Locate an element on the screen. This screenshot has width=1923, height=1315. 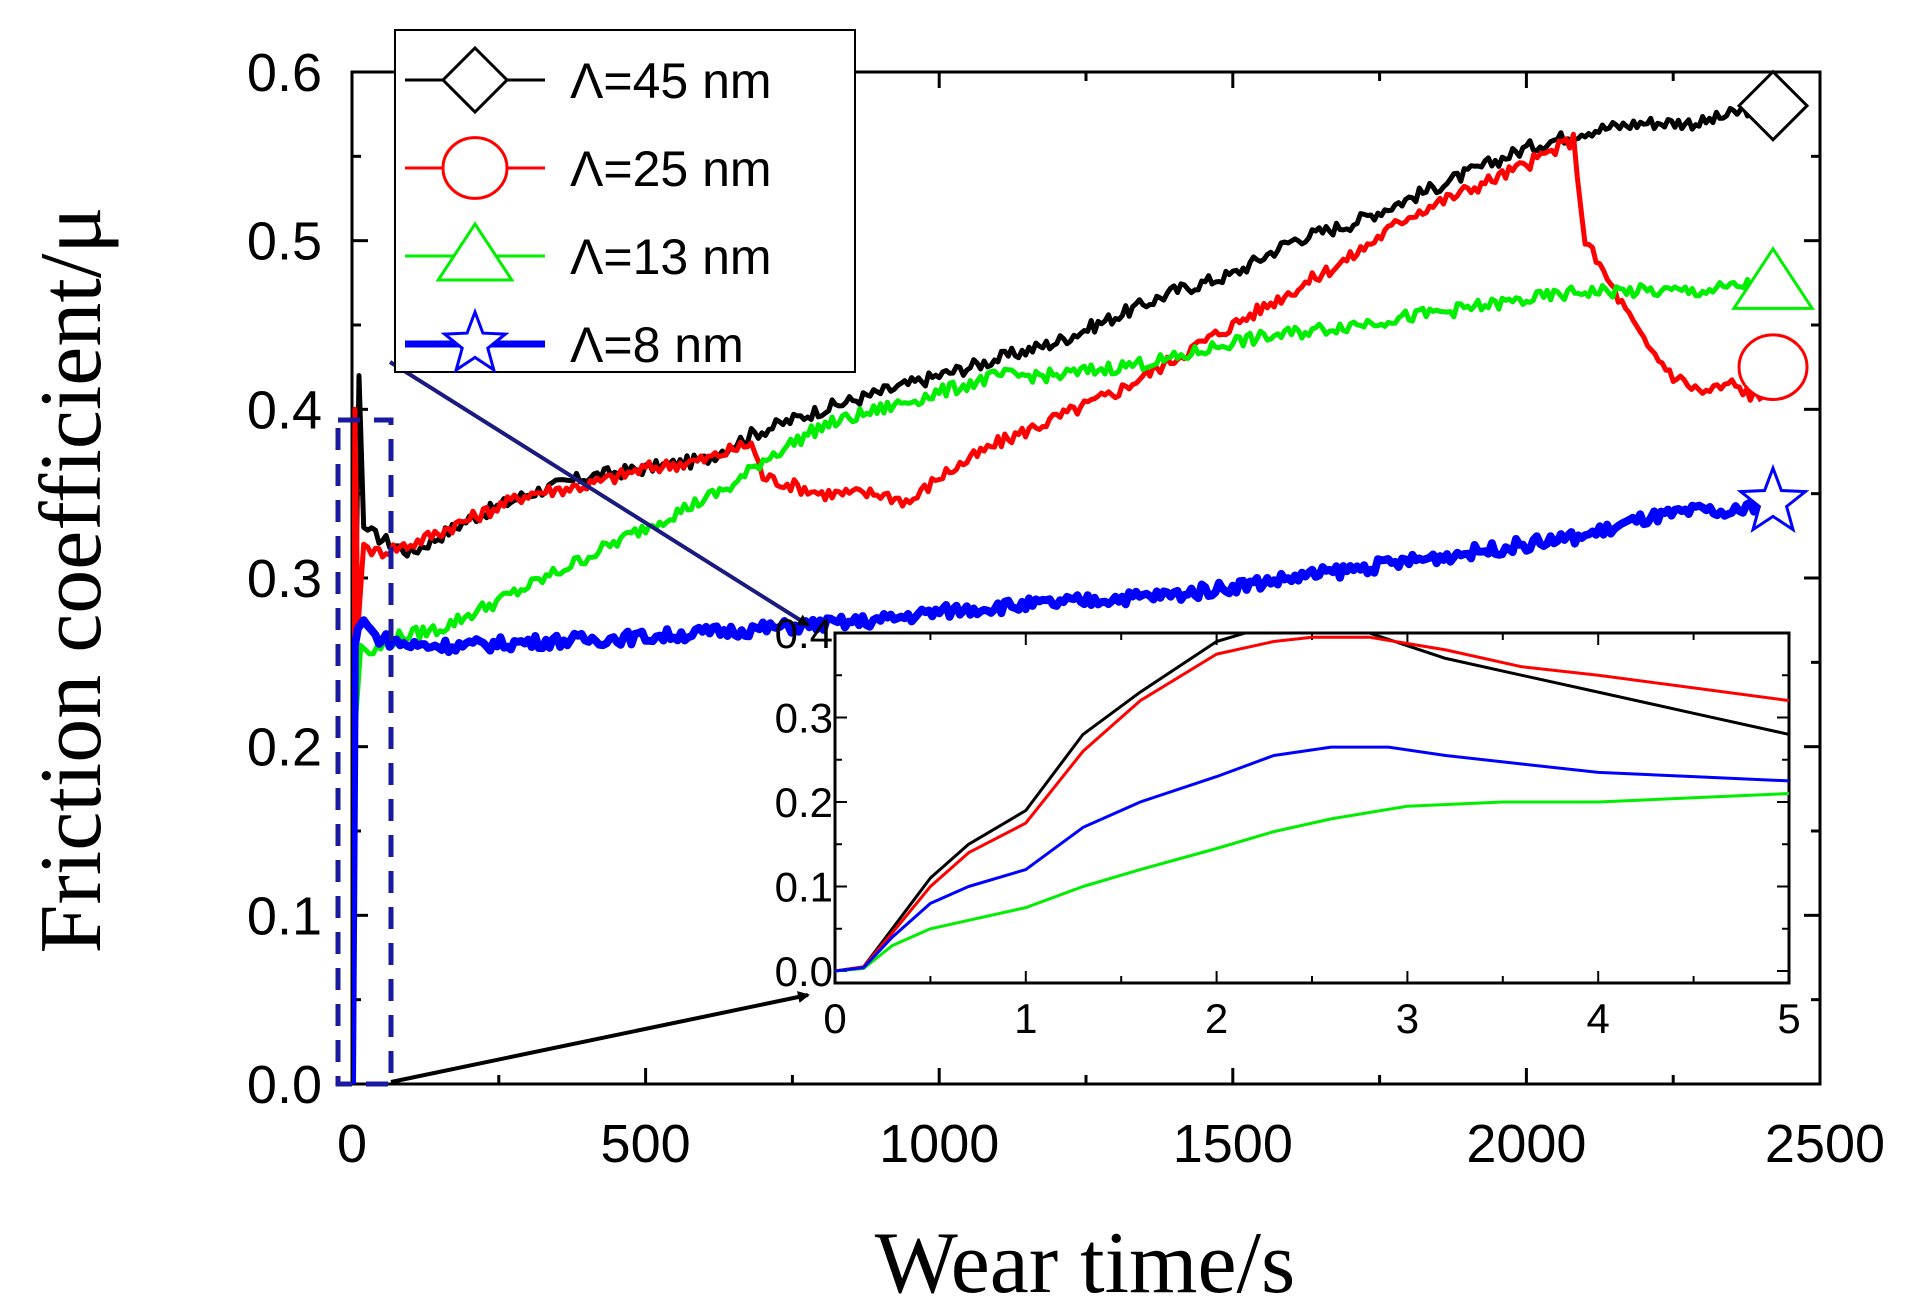
y-tick-label: 0.1 is located at coordinates (284, 916).